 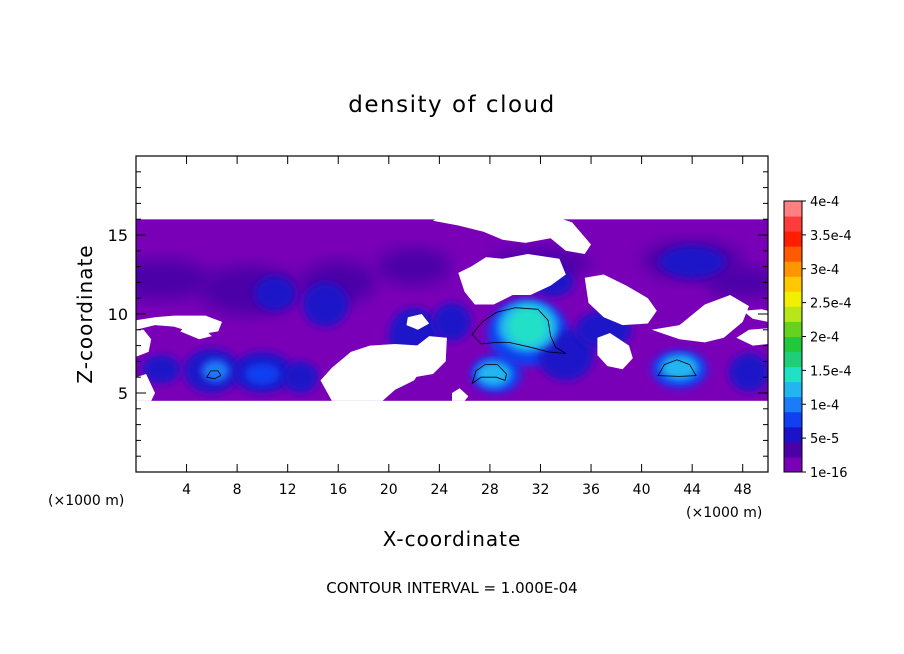 What do you see at coordinates (824, 338) in the screenshot?
I see `colorbar-label: 2e-4` at bounding box center [824, 338].